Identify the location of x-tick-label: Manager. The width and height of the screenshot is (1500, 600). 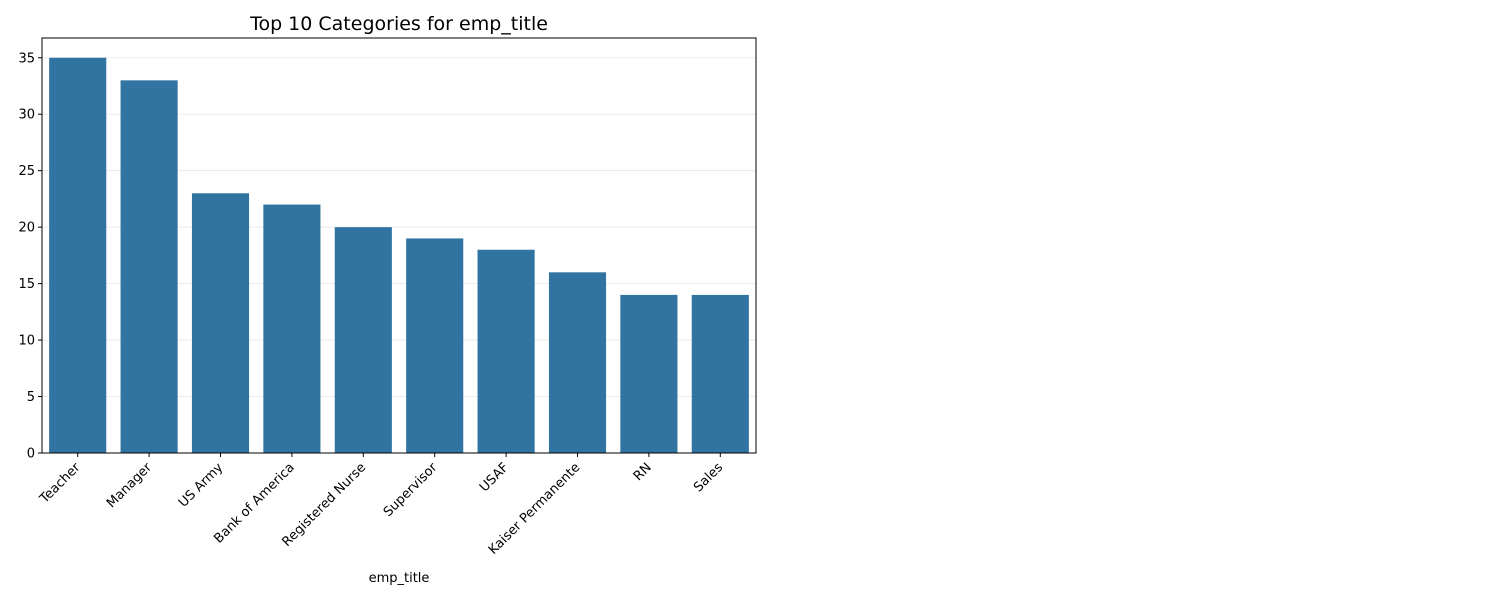
(129, 485).